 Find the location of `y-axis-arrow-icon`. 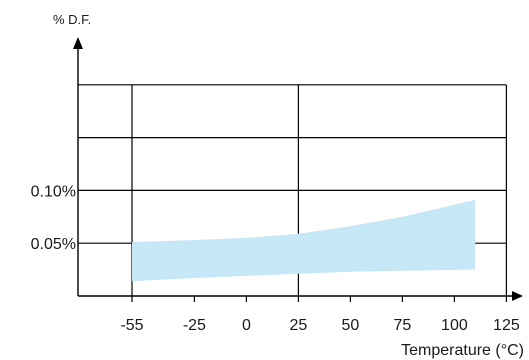

y-axis-arrow-icon is located at coordinates (78, 43).